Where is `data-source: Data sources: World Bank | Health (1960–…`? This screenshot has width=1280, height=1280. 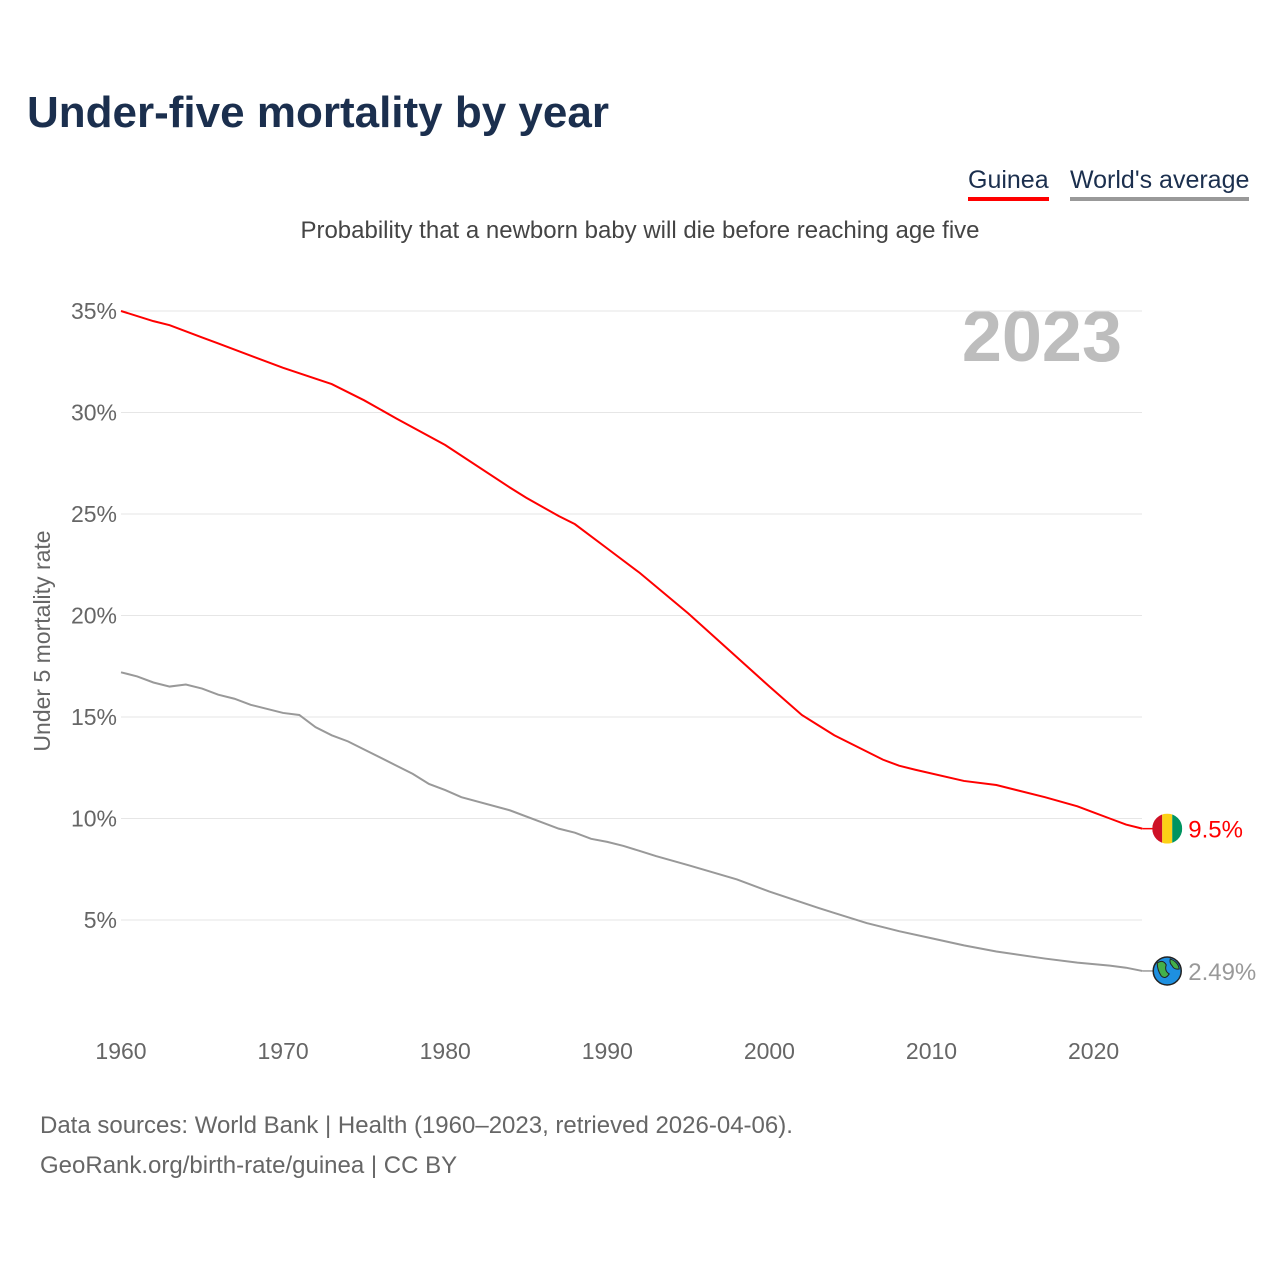
data-source: Data sources: World Bank | Health (1960–… is located at coordinates (416, 1125).